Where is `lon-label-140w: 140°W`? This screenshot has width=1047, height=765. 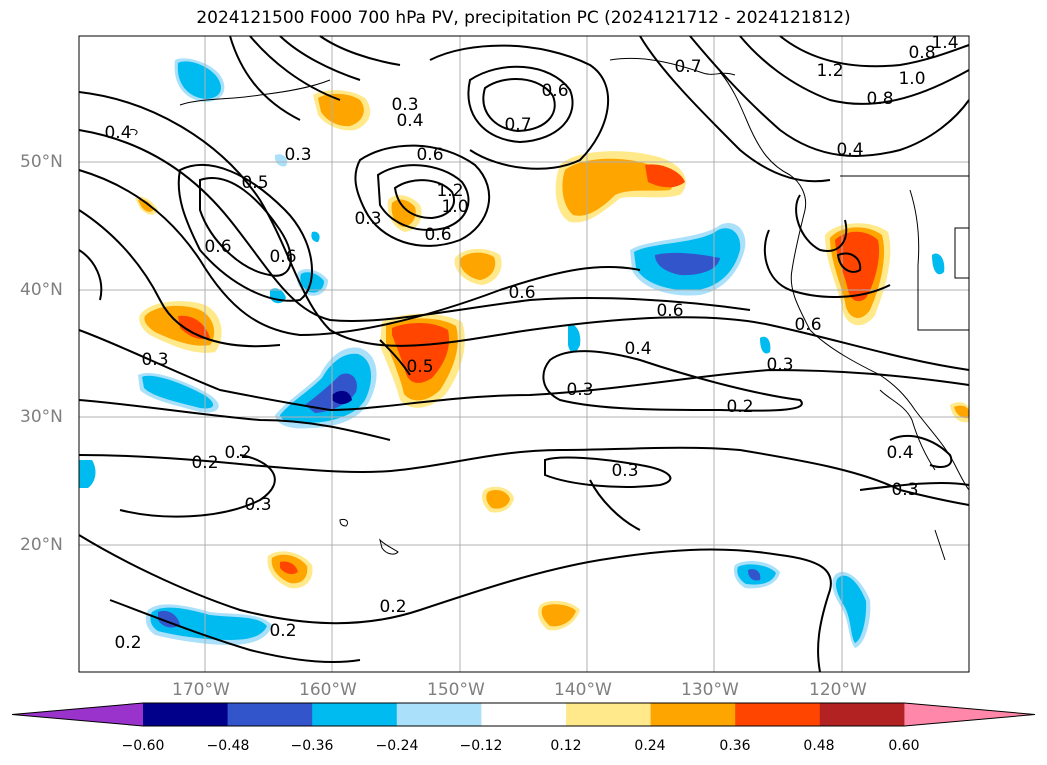 lon-label-140w: 140°W is located at coordinates (583, 690).